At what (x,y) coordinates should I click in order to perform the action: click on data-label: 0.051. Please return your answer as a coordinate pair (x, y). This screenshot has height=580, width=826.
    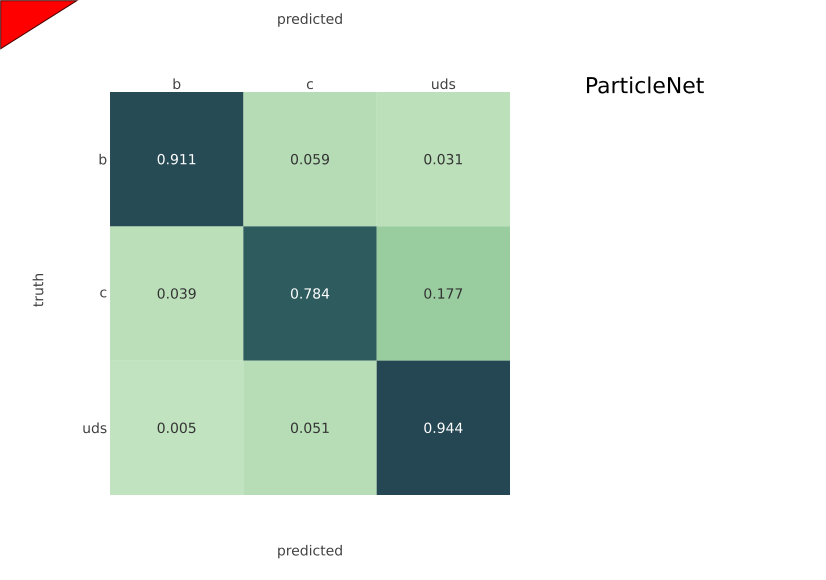
    Looking at the image, I should click on (309, 428).